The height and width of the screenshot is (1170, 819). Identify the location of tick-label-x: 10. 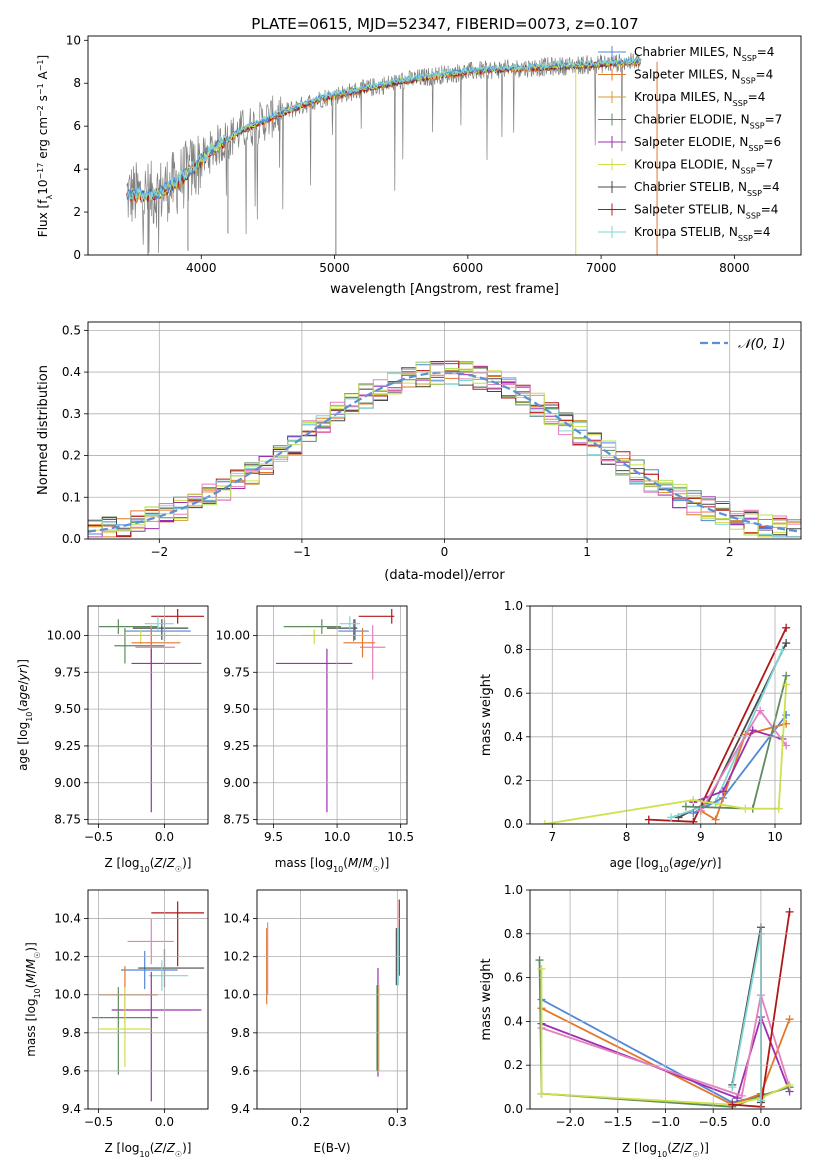
(774, 837).